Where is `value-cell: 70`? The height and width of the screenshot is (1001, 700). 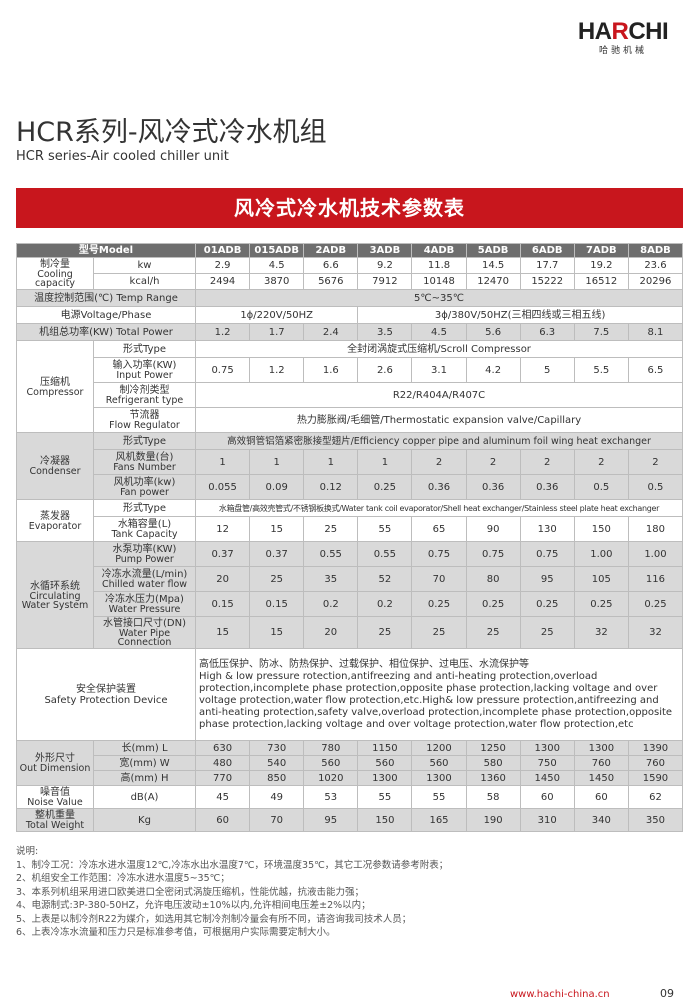 value-cell: 70 is located at coordinates (277, 820).